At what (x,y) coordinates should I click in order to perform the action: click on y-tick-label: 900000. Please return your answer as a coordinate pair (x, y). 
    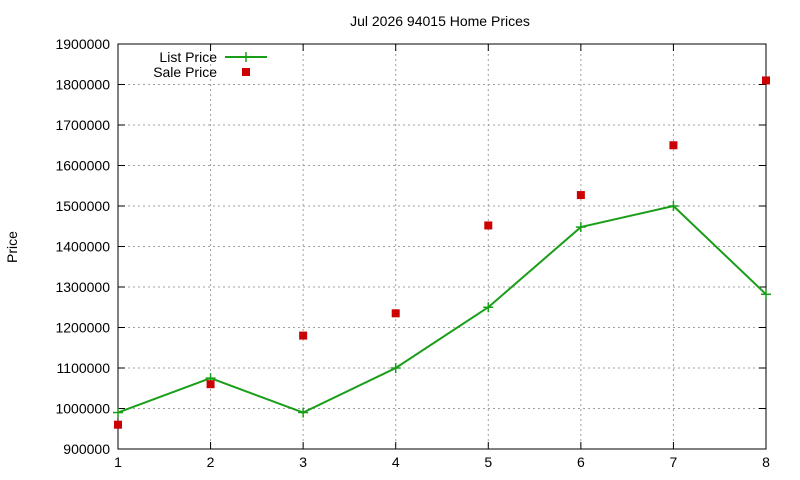
    Looking at the image, I should click on (86, 449).